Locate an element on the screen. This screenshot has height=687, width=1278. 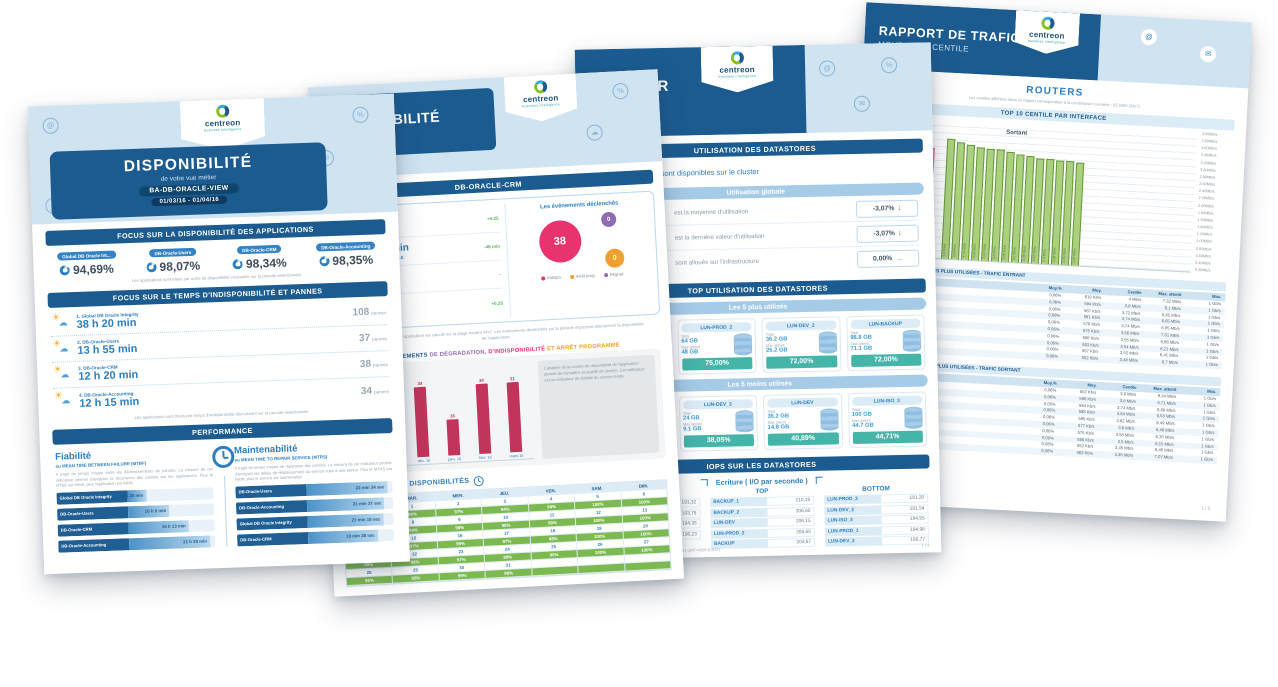
downtime-main: 4. DB-Oracle-Accounting 12 h 15 min is located at coordinates (217, 396).